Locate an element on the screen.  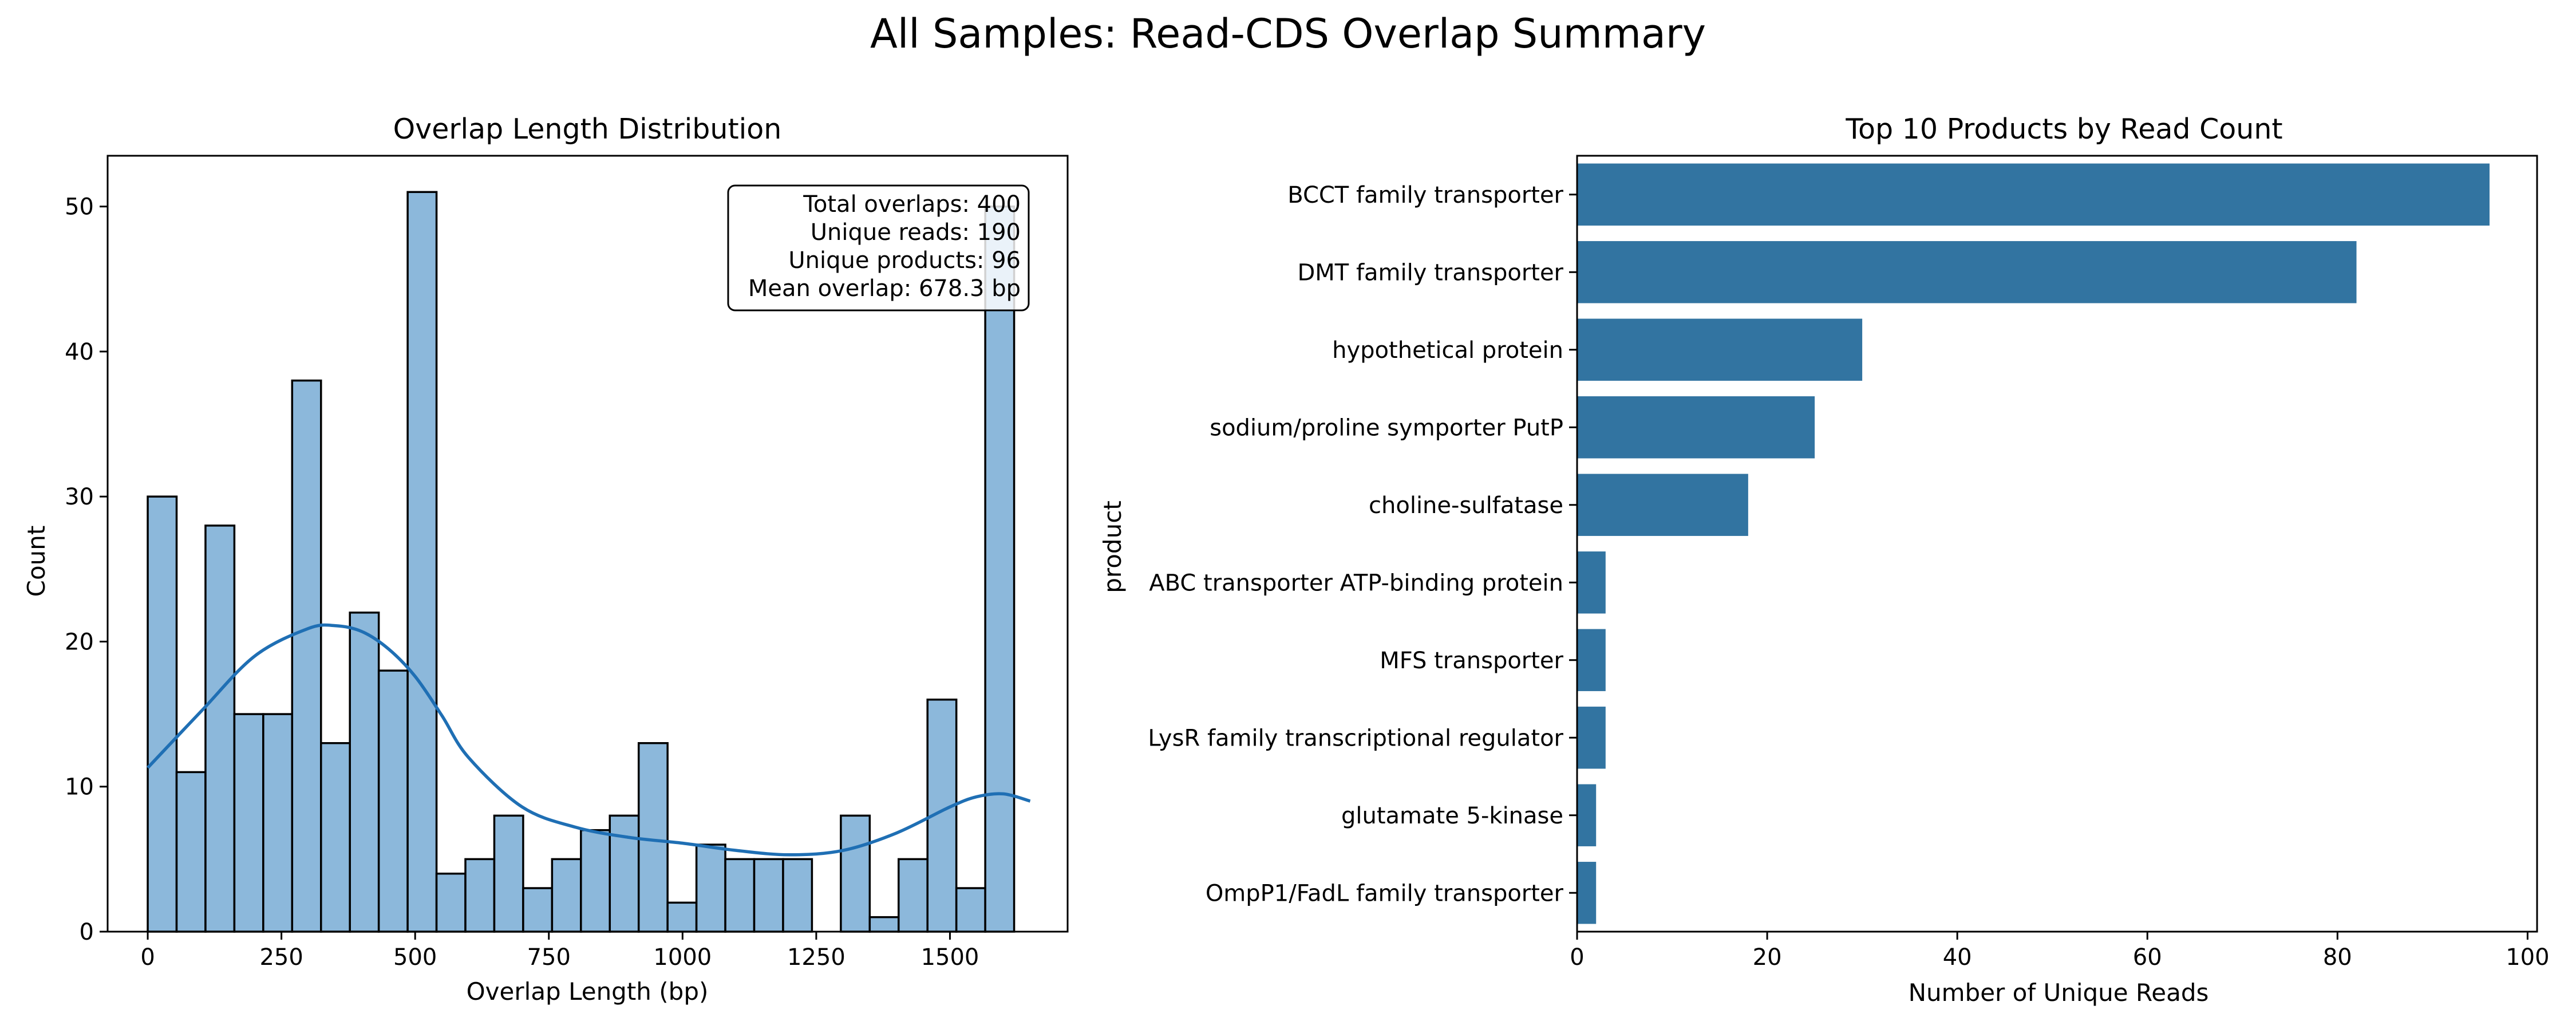
histogram-x-axis-label: Overlap Length (bp) is located at coordinates (588, 991).